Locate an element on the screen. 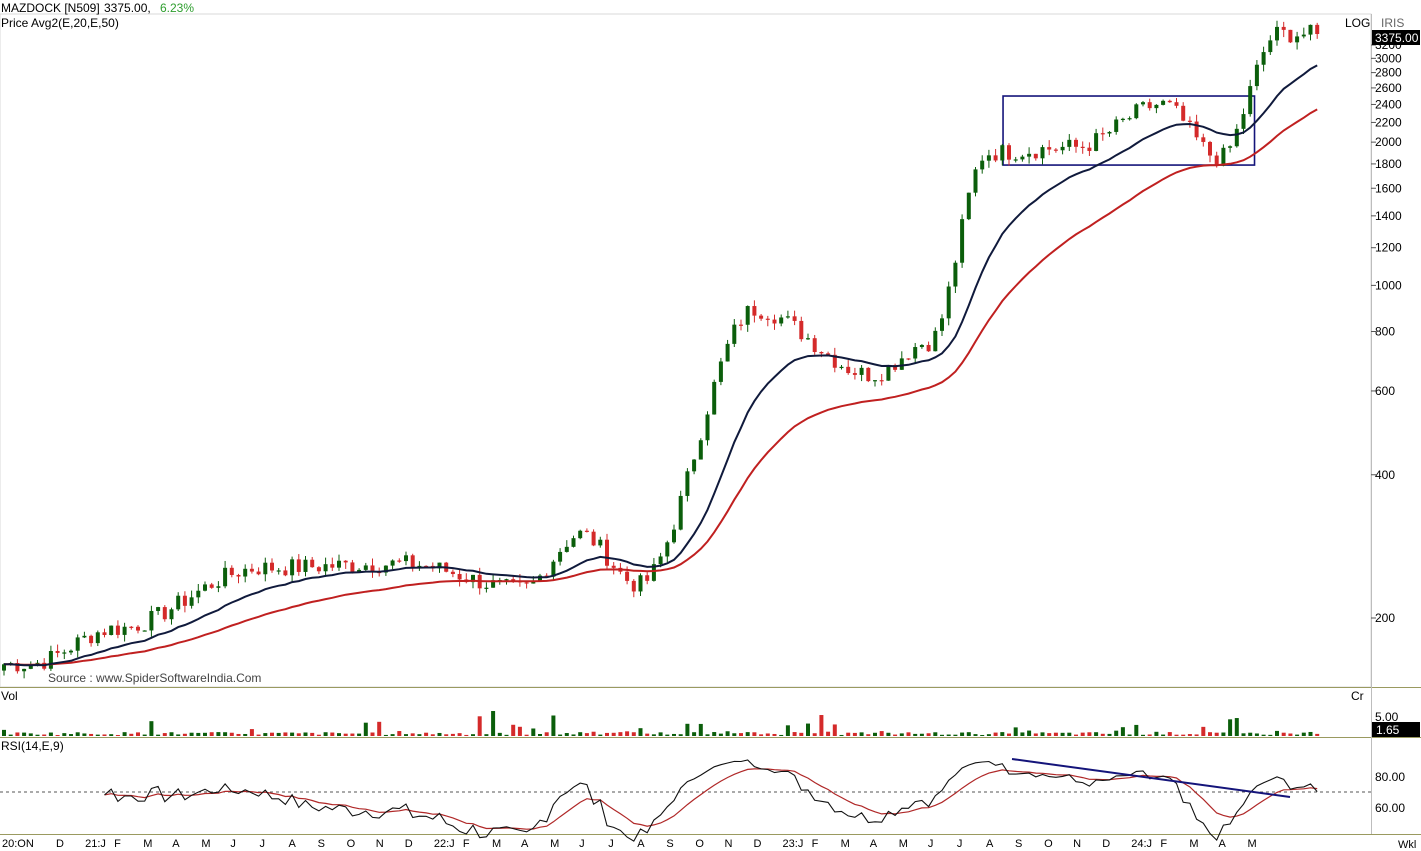 Image resolution: width=1421 pixels, height=851 pixels. volume-tick: 5.00 is located at coordinates (1387, 717).